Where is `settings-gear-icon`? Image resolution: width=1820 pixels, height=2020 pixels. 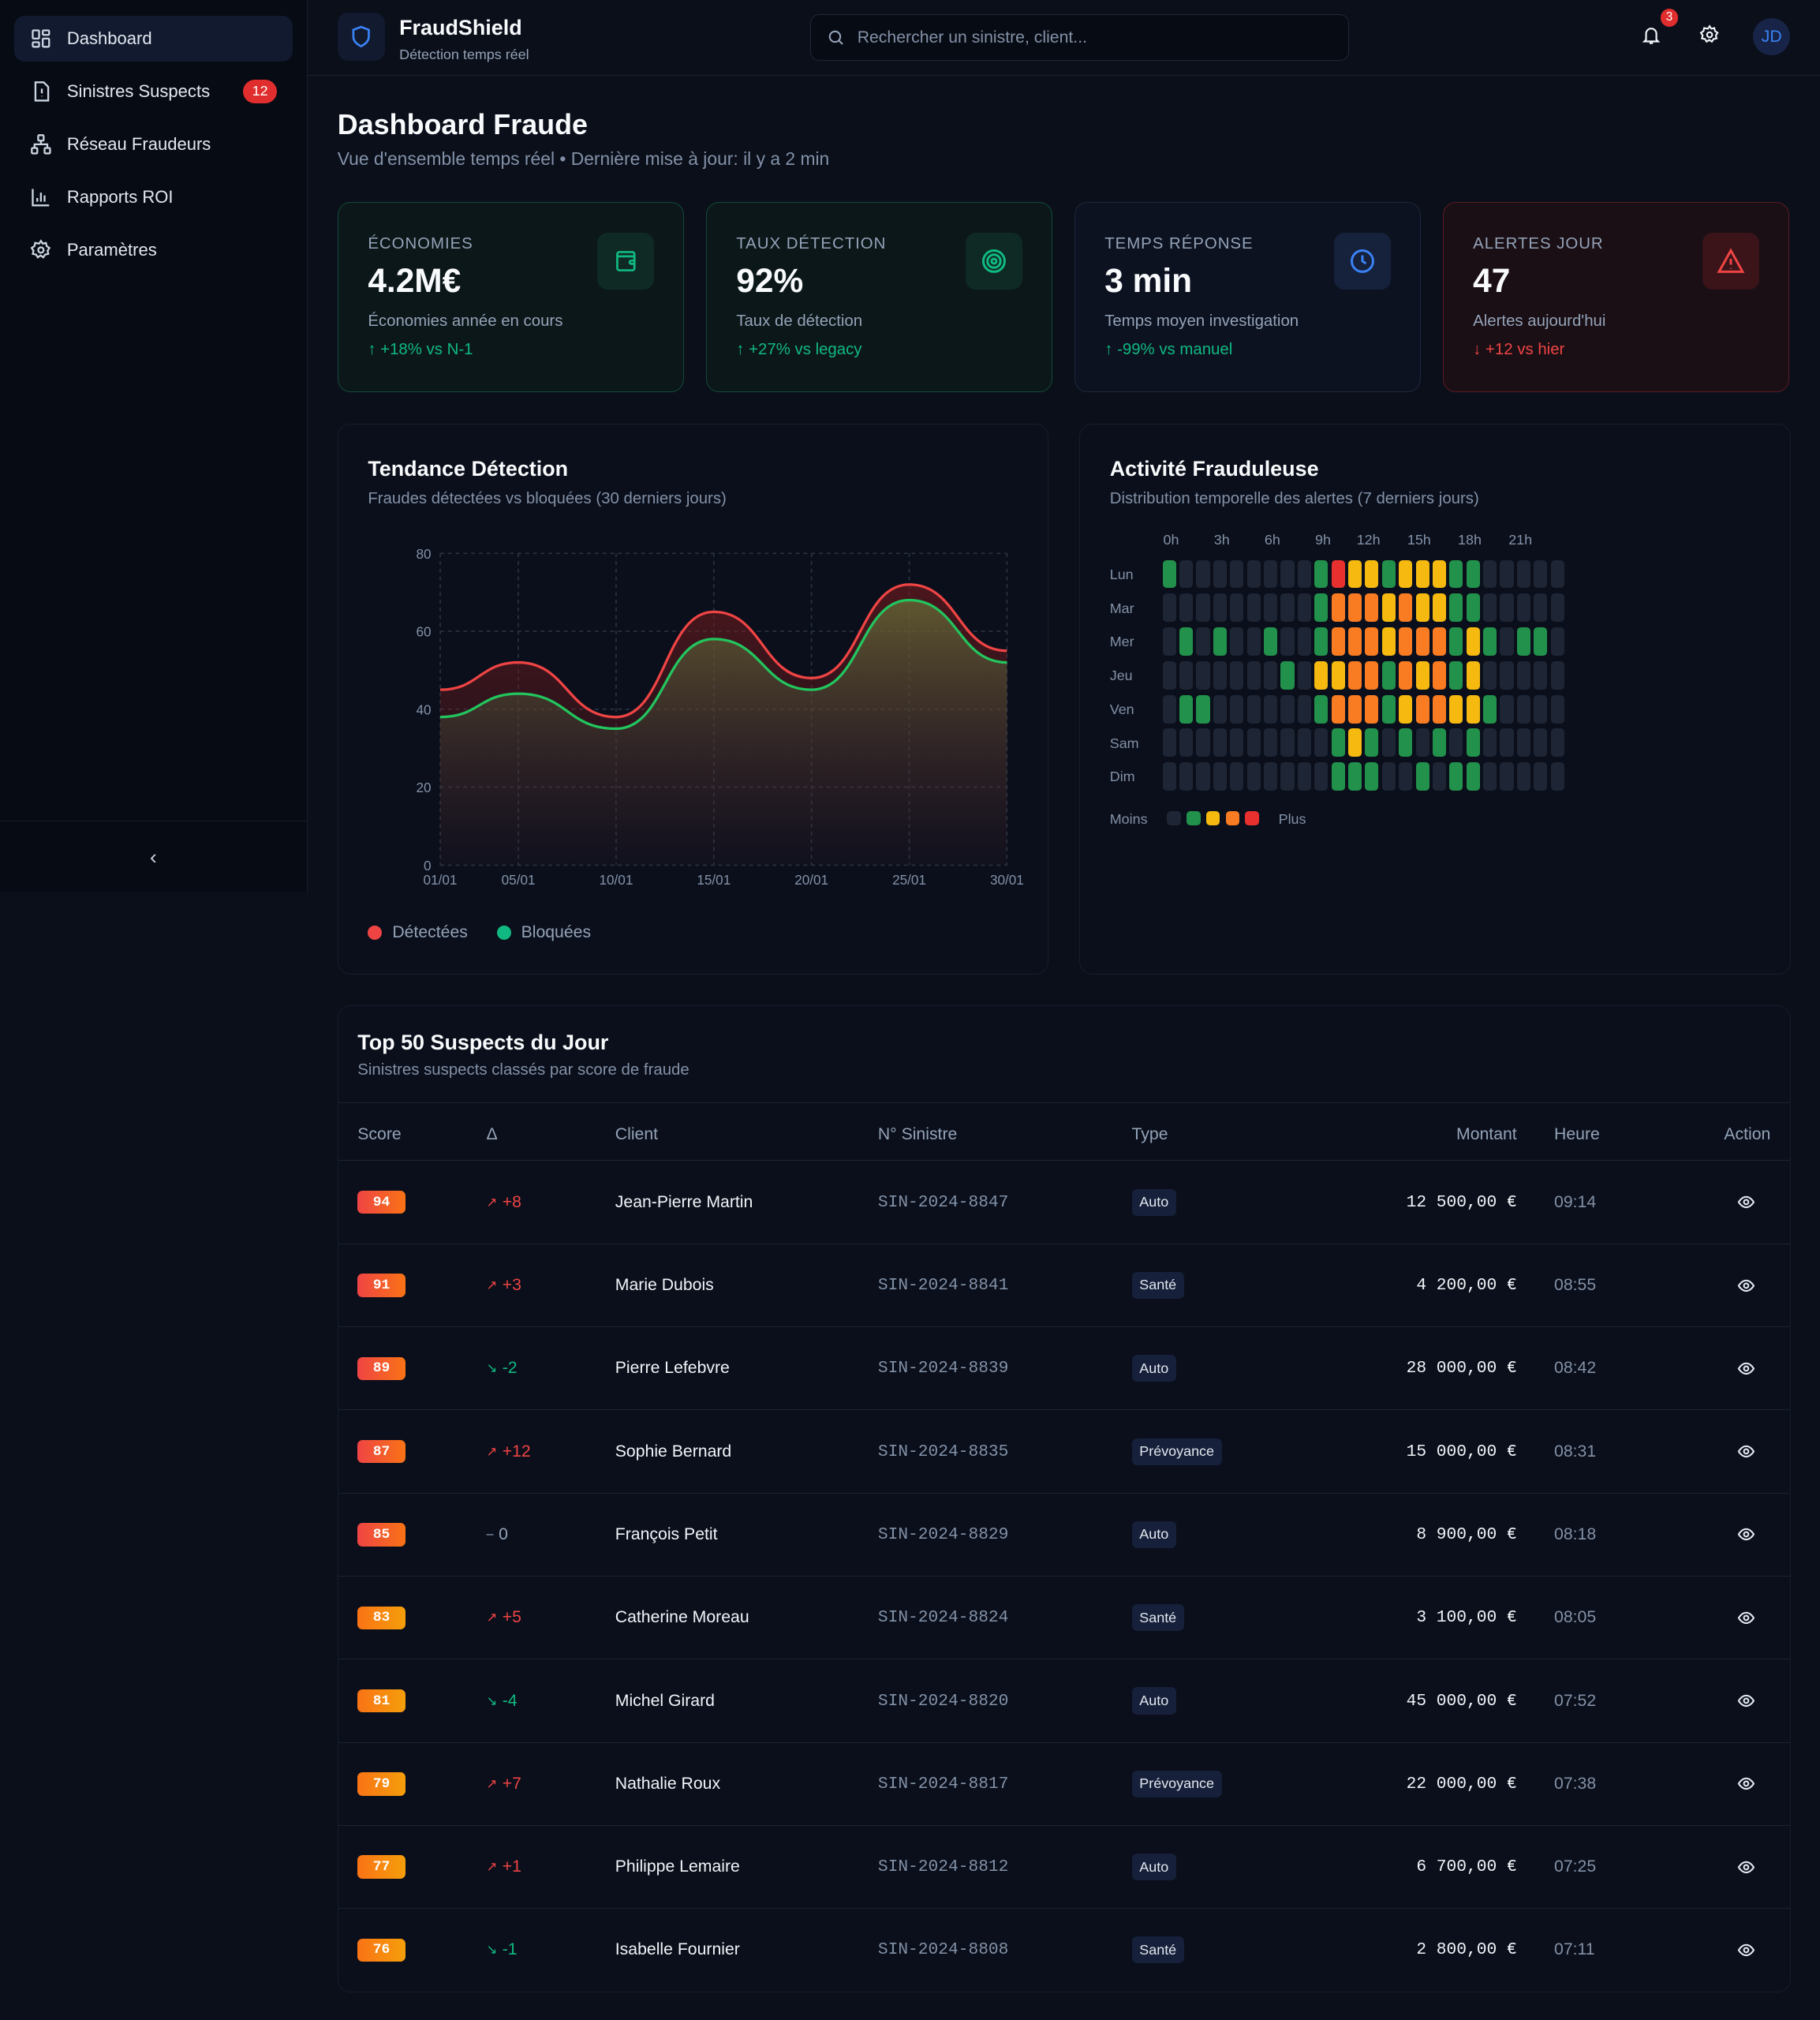 settings-gear-icon is located at coordinates (1709, 34).